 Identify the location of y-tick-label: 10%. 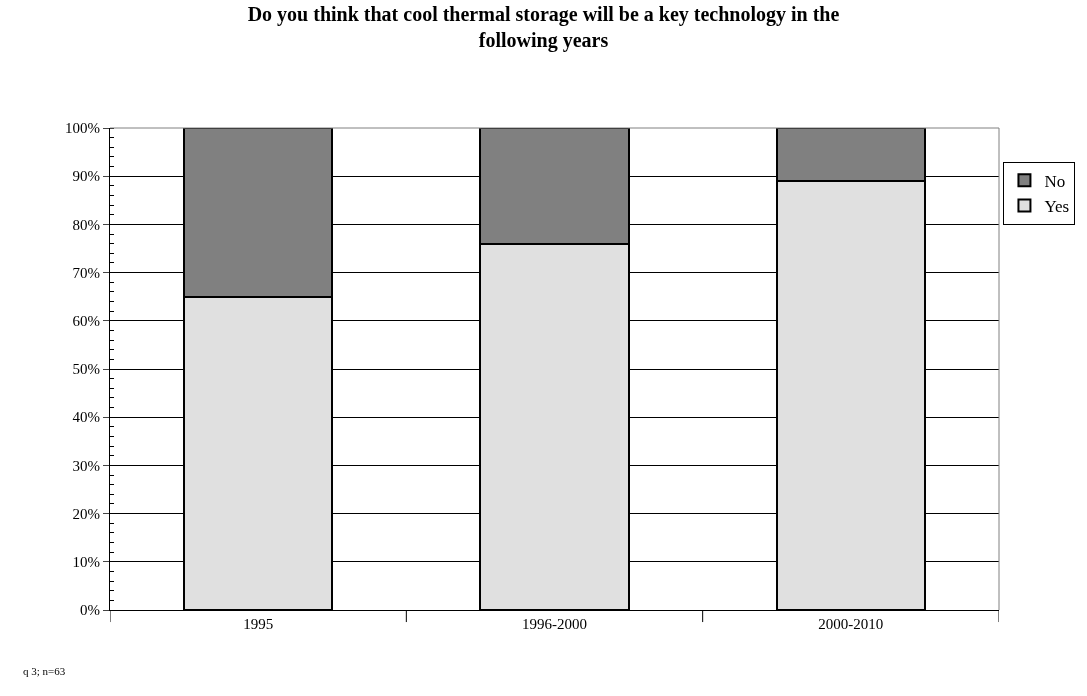
(86, 562).